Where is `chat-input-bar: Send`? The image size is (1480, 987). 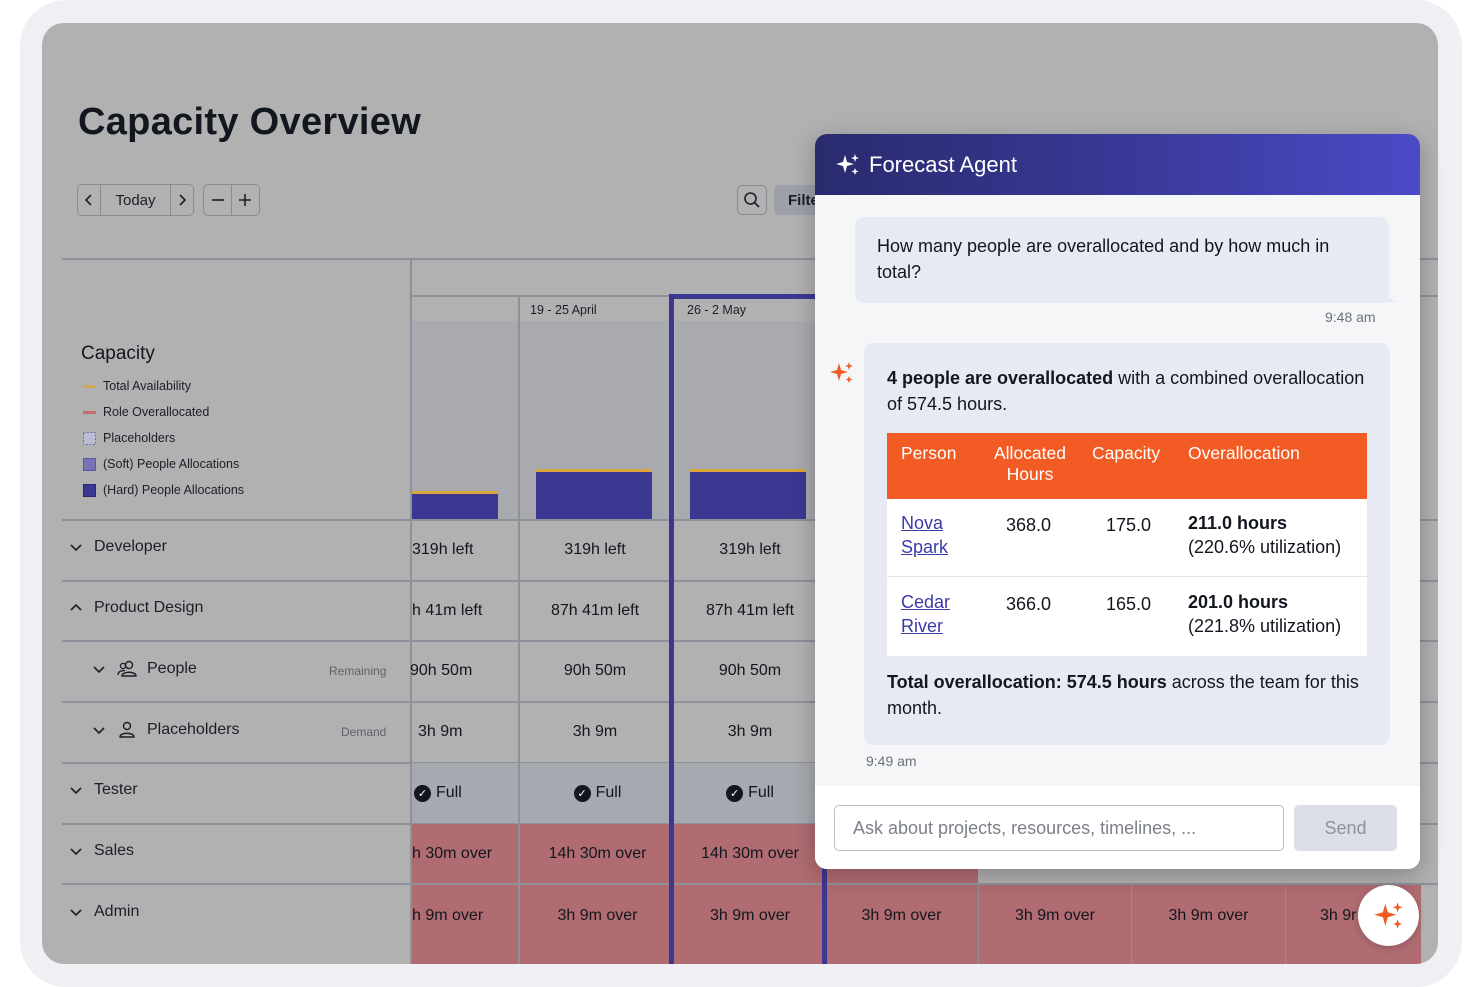
chat-input-bar: Send is located at coordinates (1117, 827).